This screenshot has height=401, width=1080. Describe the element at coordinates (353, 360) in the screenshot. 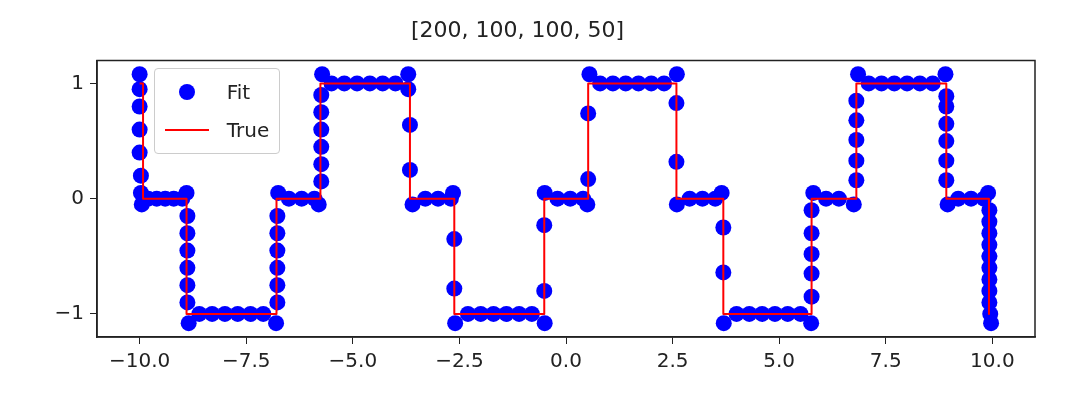

I see `x-tick-label: −5.0` at that location.